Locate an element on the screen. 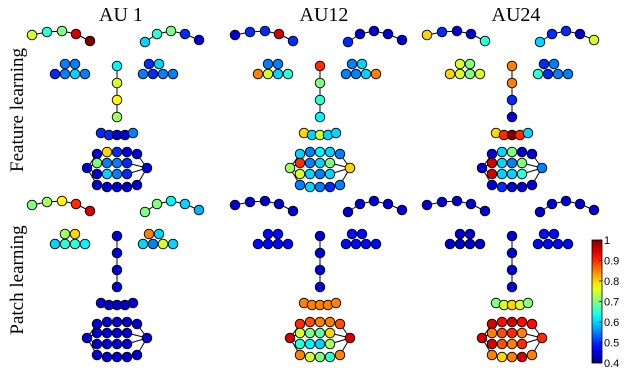 The height and width of the screenshot is (372, 624). colorbar-tick-label: 1 is located at coordinates (607, 241).